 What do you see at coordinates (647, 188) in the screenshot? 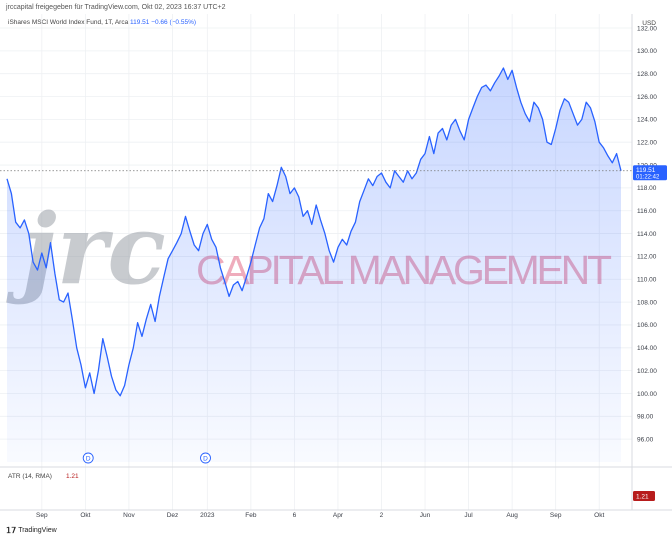
I see `y-tick-label: 118.00` at bounding box center [647, 188].